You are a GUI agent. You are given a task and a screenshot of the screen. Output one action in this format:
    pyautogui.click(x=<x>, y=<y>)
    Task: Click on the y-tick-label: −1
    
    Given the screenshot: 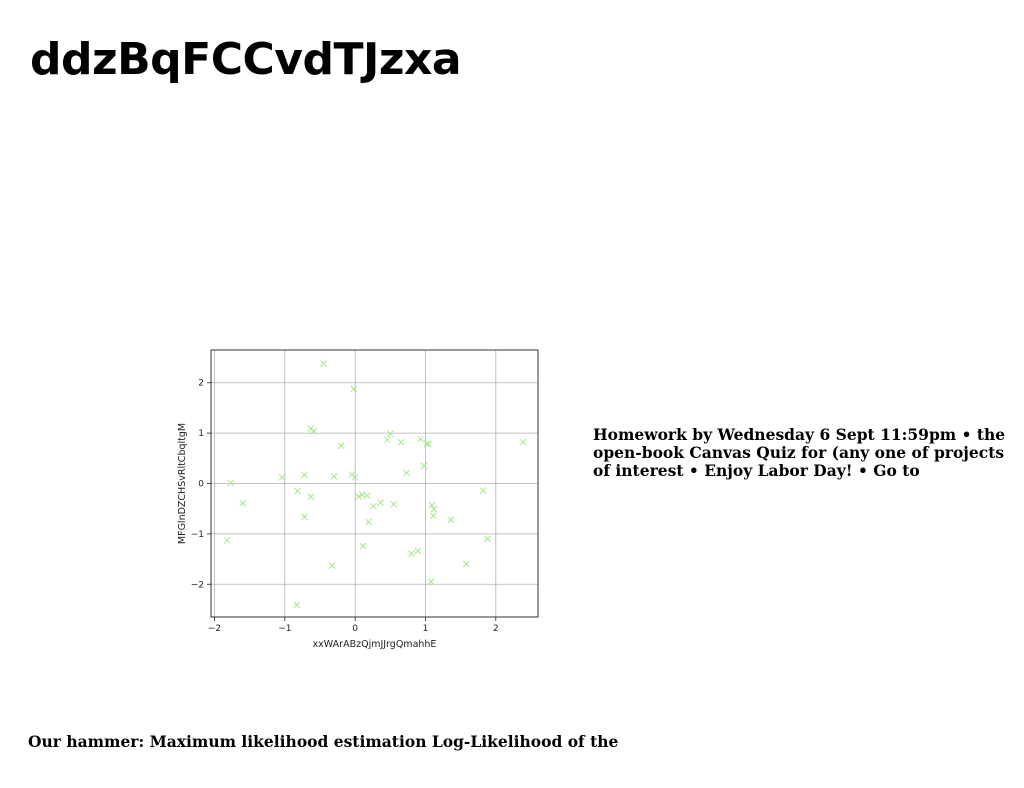 What is the action you would take?
    pyautogui.click(x=197, y=535)
    